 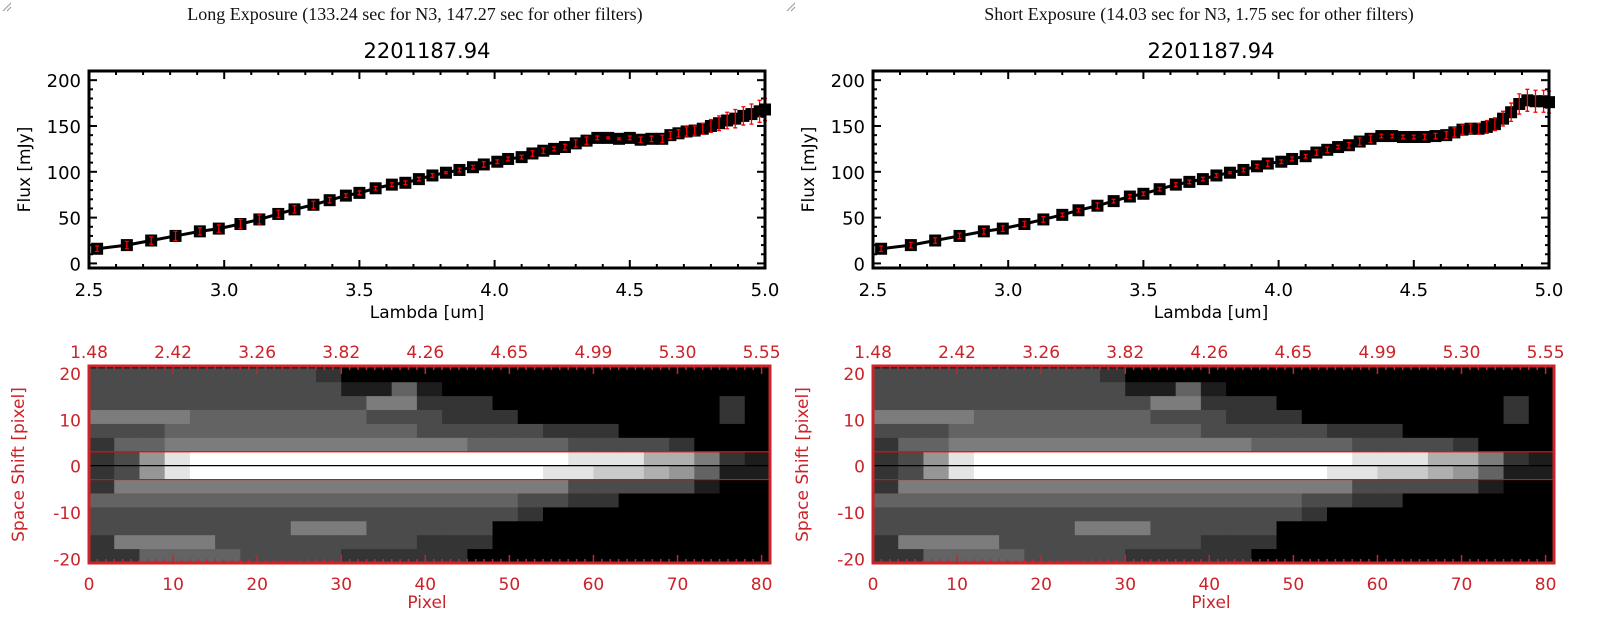 What do you see at coordinates (873, 353) in the screenshot?
I see `top-tick-label: 1.48` at bounding box center [873, 353].